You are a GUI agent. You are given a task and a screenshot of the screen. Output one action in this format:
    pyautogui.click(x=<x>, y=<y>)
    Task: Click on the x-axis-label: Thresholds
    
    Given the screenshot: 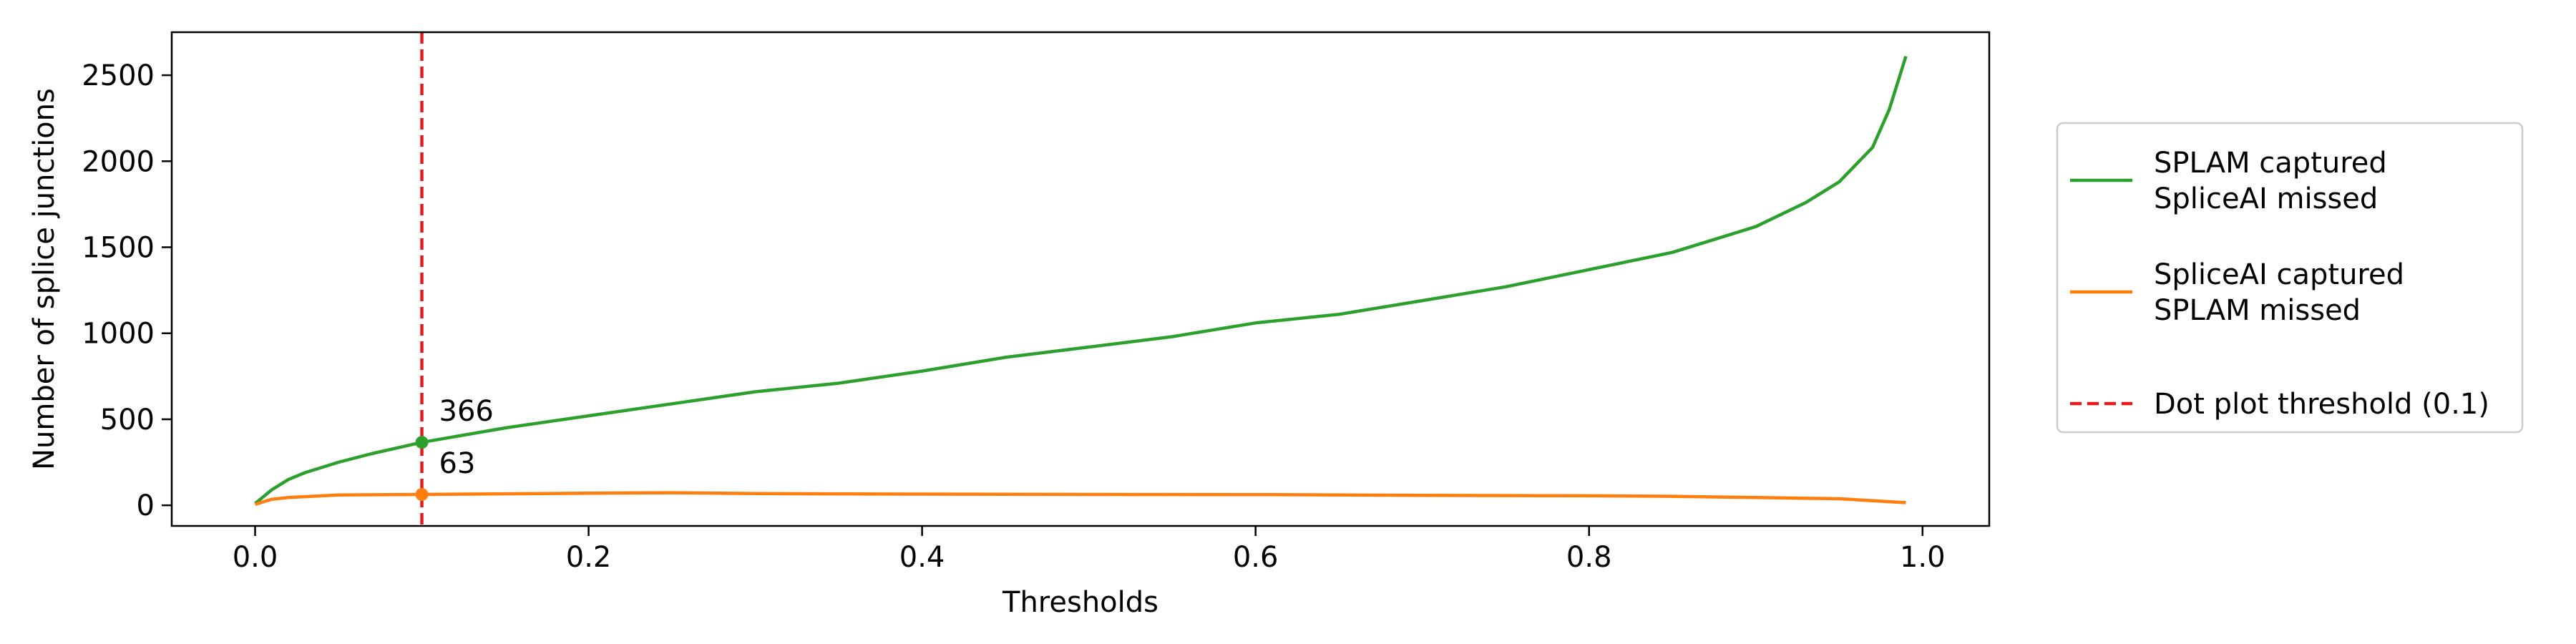 What is the action you would take?
    pyautogui.click(x=1080, y=602)
    